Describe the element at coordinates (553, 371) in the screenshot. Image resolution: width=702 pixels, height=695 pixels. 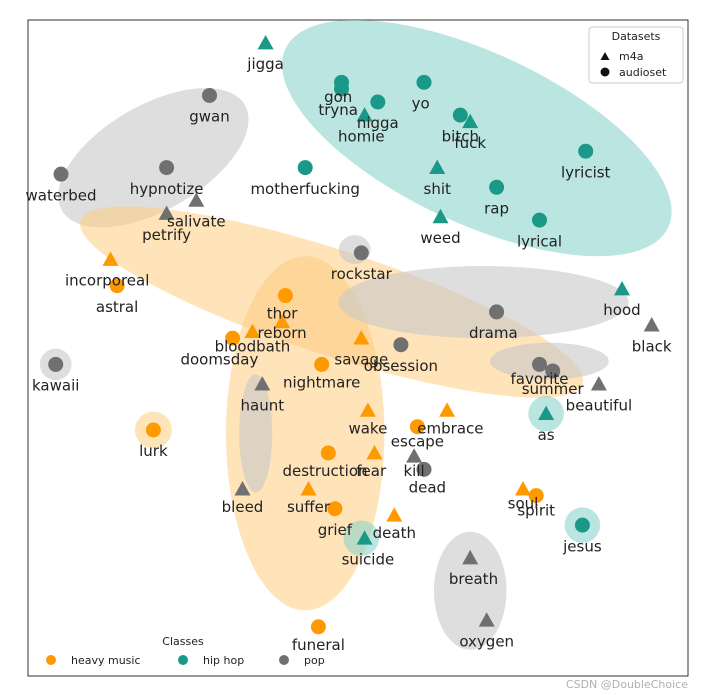
I see `point-summer` at that location.